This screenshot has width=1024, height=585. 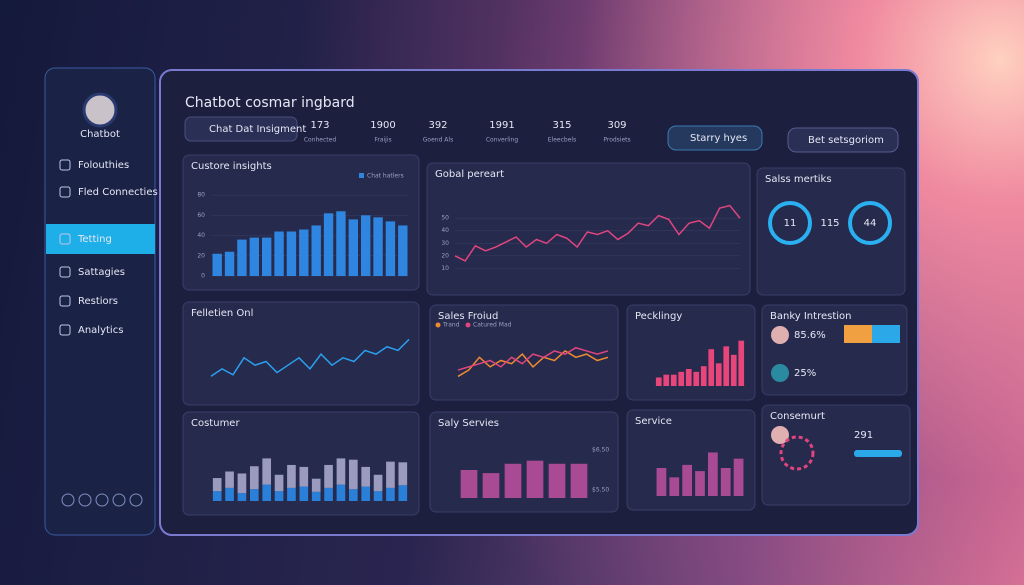 What do you see at coordinates (382, 140) in the screenshot?
I see `stat-label: Fraijis` at bounding box center [382, 140].